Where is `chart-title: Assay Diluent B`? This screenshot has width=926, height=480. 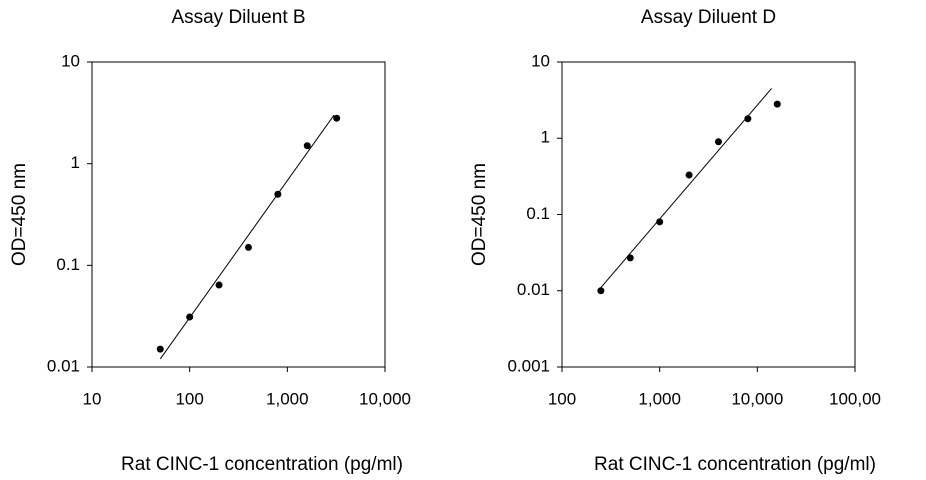 chart-title: Assay Diluent B is located at coordinates (238, 17).